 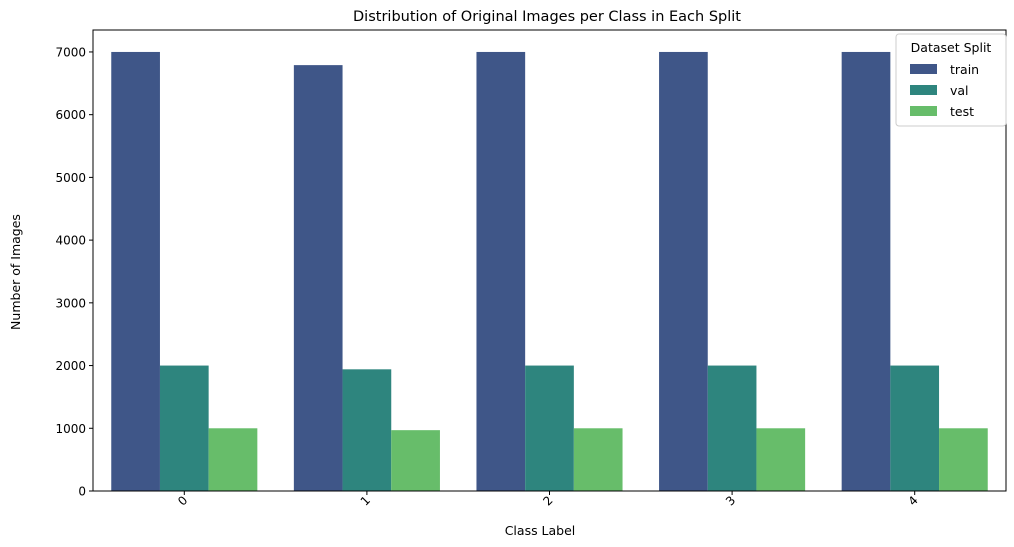 I want to click on x-tick-label: 2, so click(x=547, y=500).